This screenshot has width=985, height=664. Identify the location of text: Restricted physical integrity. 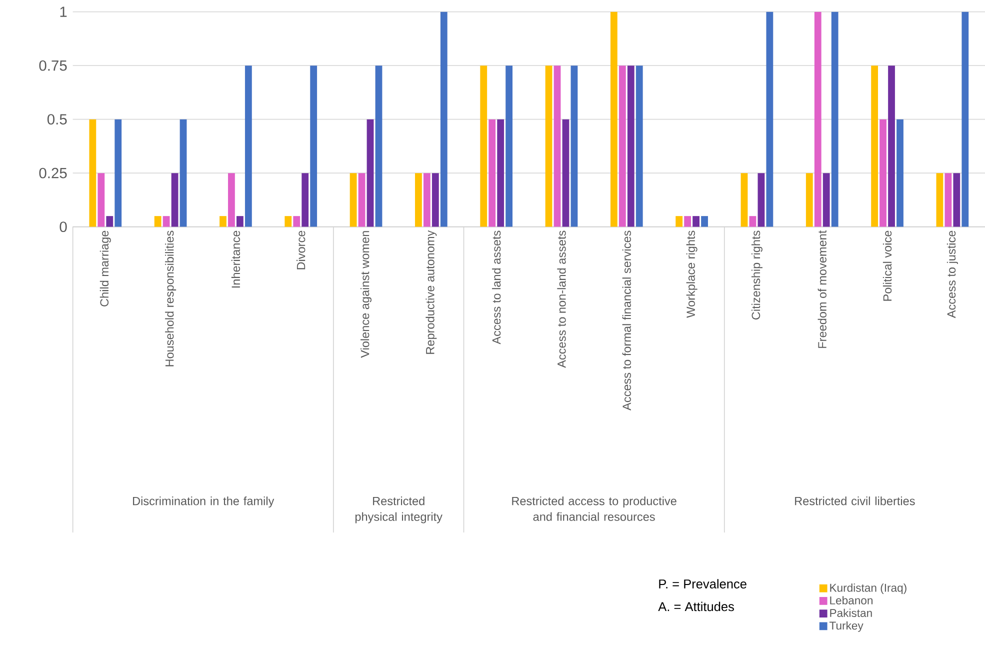
(398, 510).